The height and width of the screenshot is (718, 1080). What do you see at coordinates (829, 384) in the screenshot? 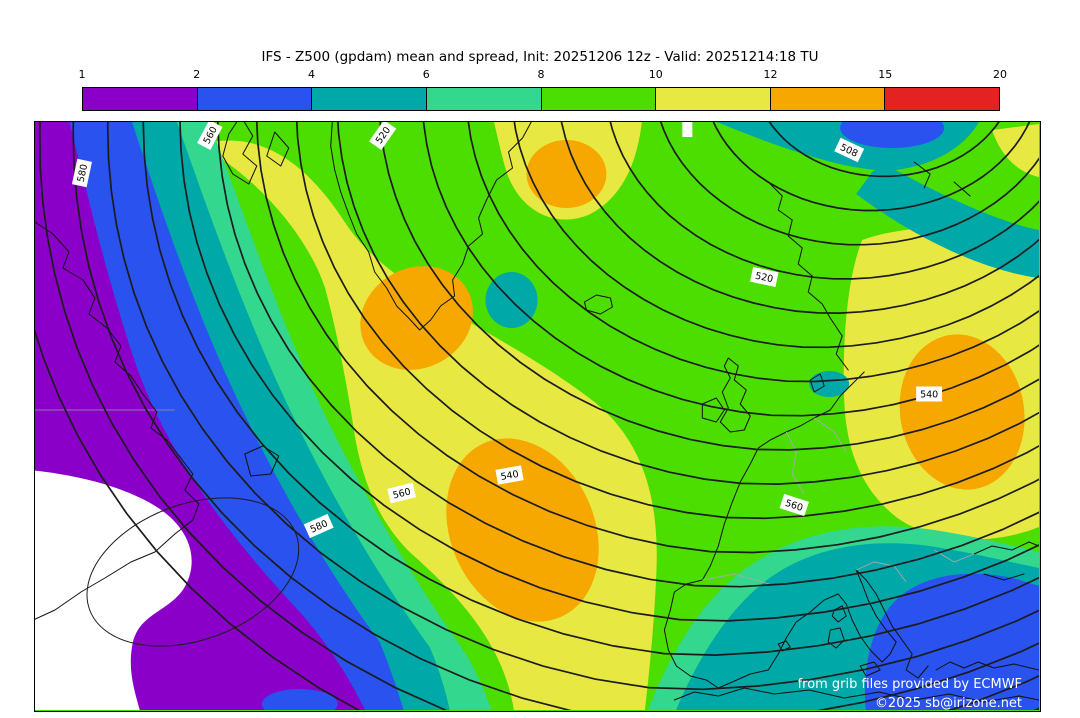
I see `spread-region-teal-spot-baltic` at bounding box center [829, 384].